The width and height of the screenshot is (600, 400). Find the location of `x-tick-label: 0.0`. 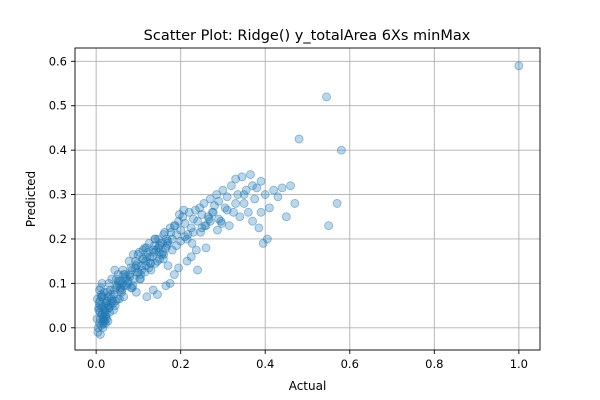

x-tick-label: 0.0 is located at coordinates (96, 364).